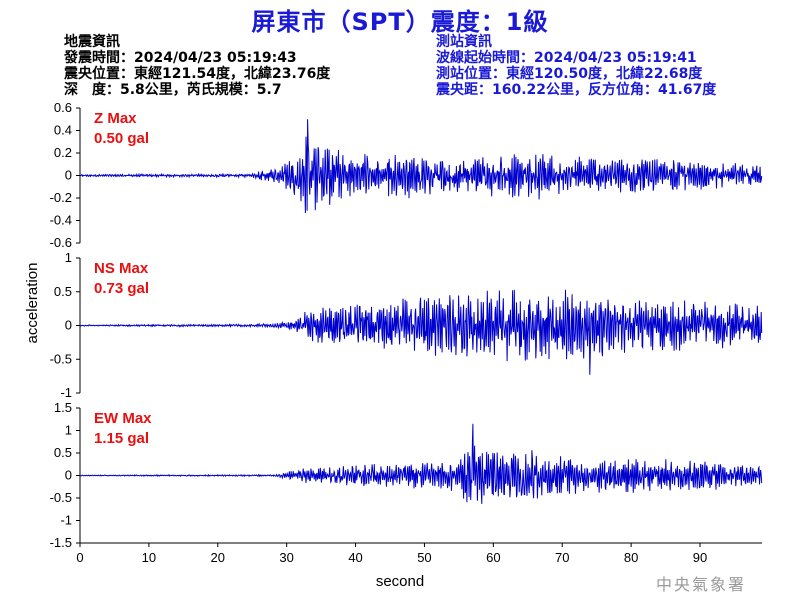 This screenshot has height=600, width=800. I want to click on y-tick-label-EW: -1.5, so click(61, 542).